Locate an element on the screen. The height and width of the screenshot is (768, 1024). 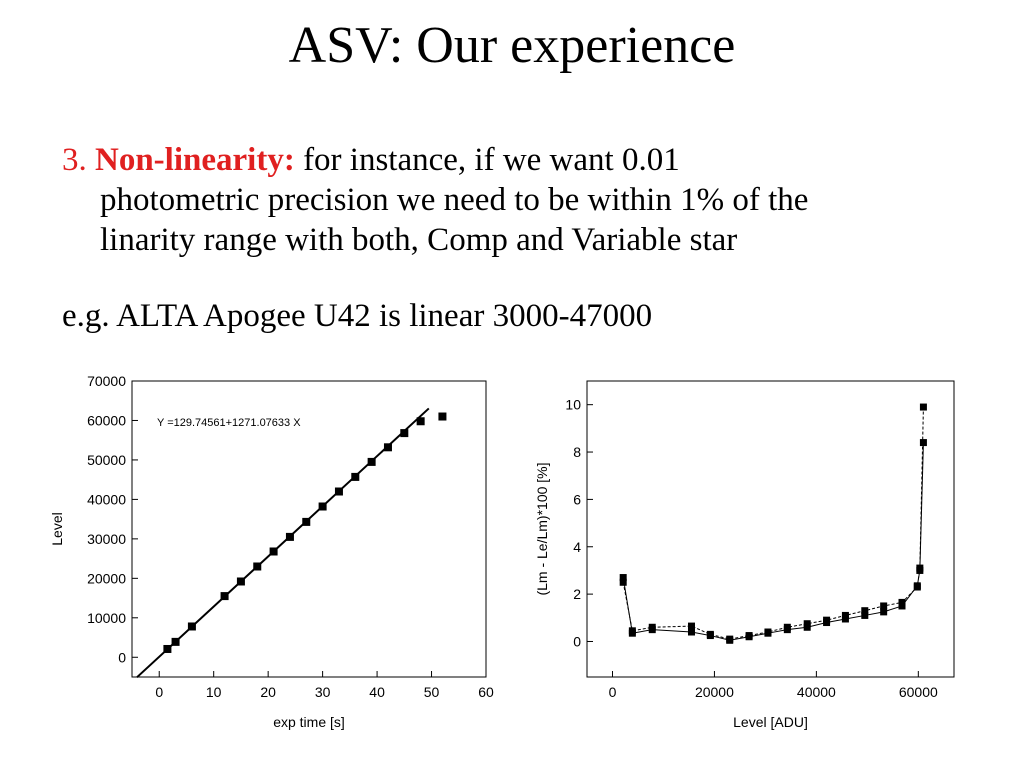
fit-equation: Y =129.74561+1271.07633 X is located at coordinates (229, 423).